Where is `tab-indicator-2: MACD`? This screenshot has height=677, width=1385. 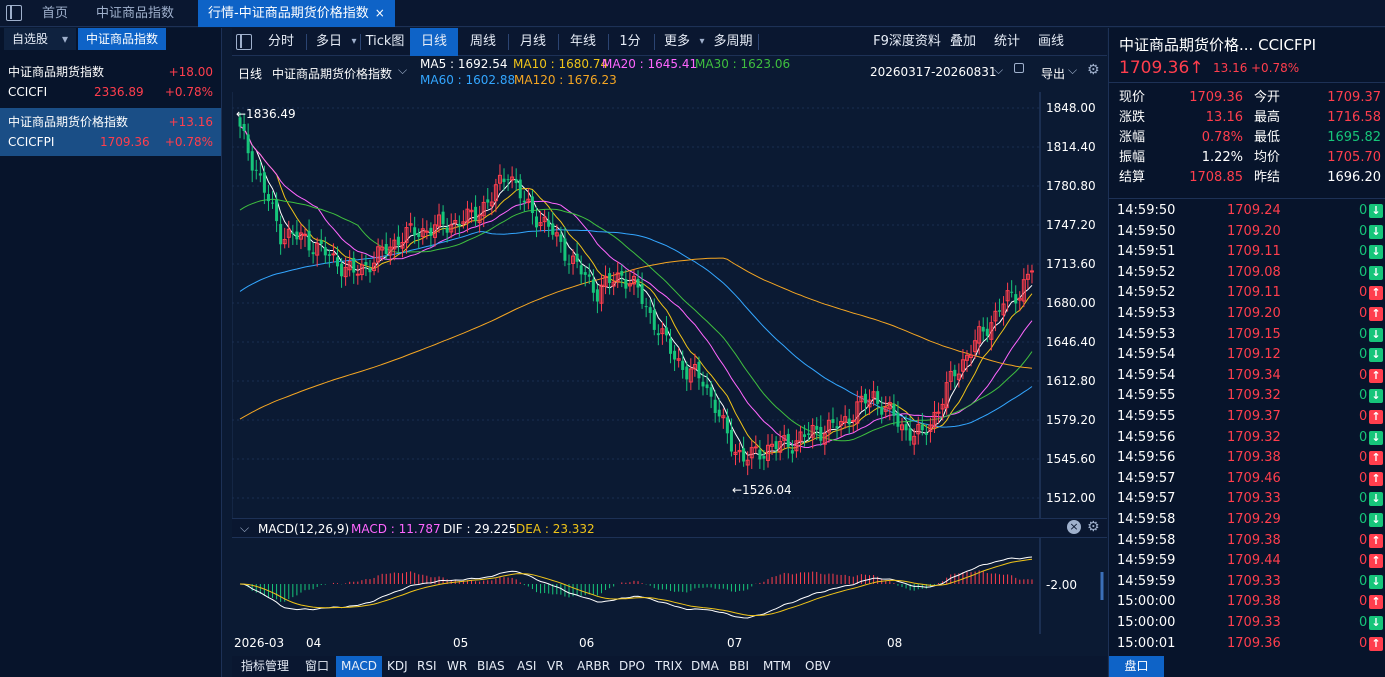 tab-indicator-2: MACD is located at coordinates (359, 666).